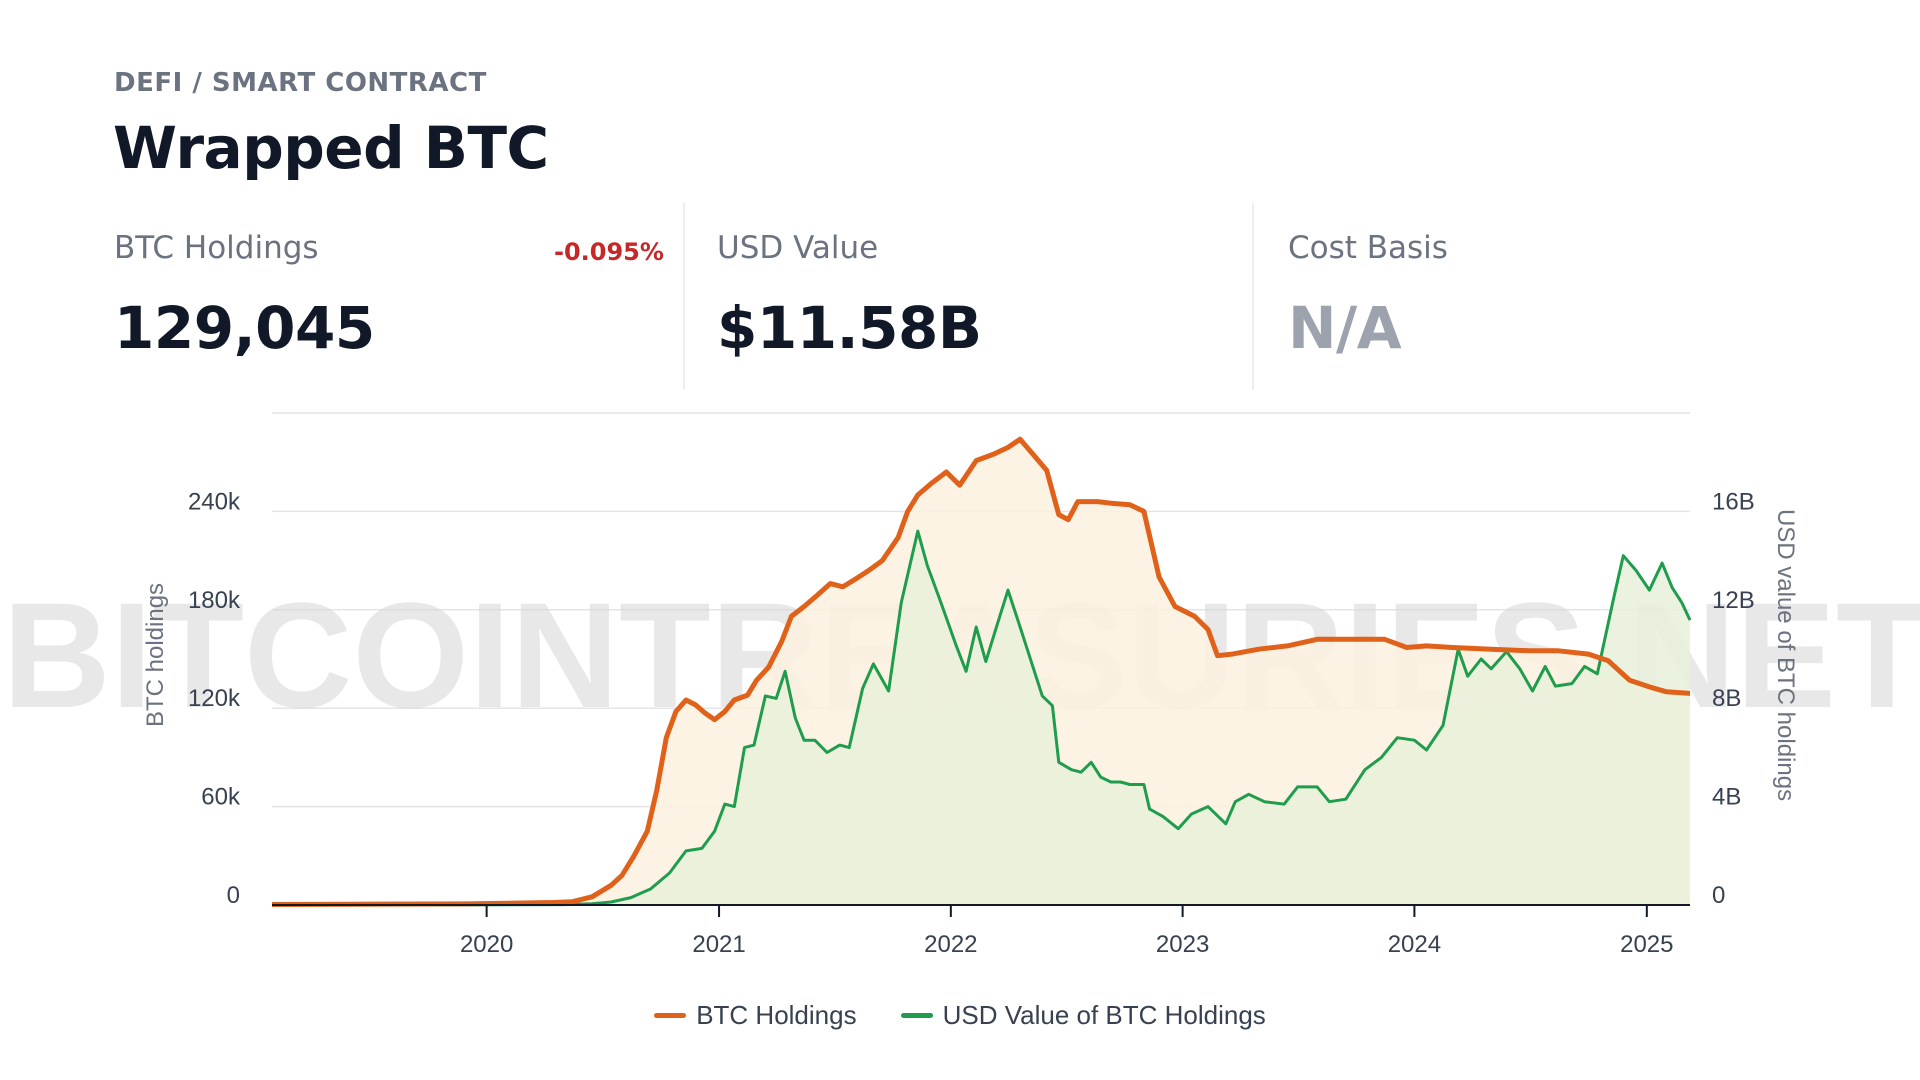  I want to click on y-axis-right-title: USD value of BTC holdings, so click(1785, 655).